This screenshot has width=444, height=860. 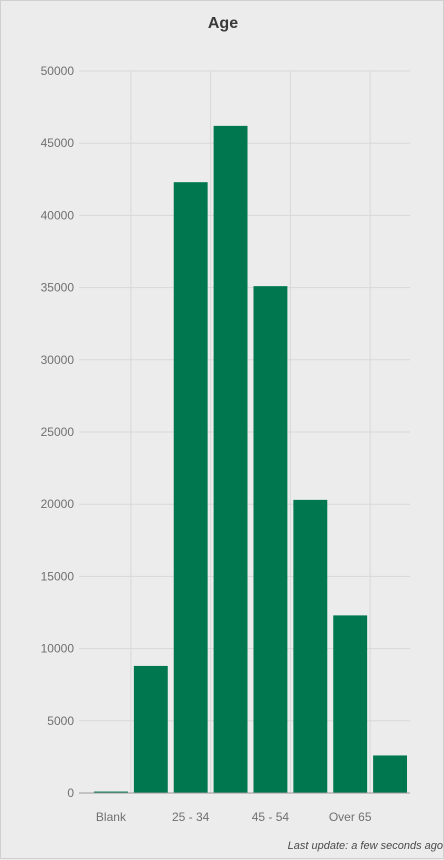 What do you see at coordinates (350, 817) in the screenshot?
I see `x-tick-label: Over 65` at bounding box center [350, 817].